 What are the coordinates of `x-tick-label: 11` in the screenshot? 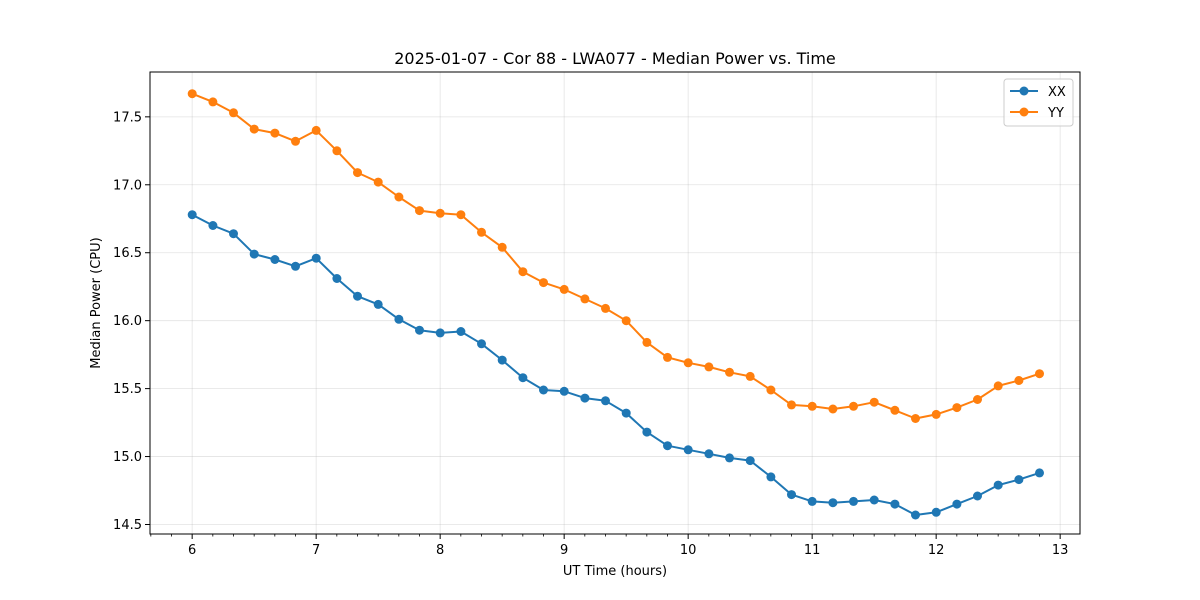 It's located at (812, 550).